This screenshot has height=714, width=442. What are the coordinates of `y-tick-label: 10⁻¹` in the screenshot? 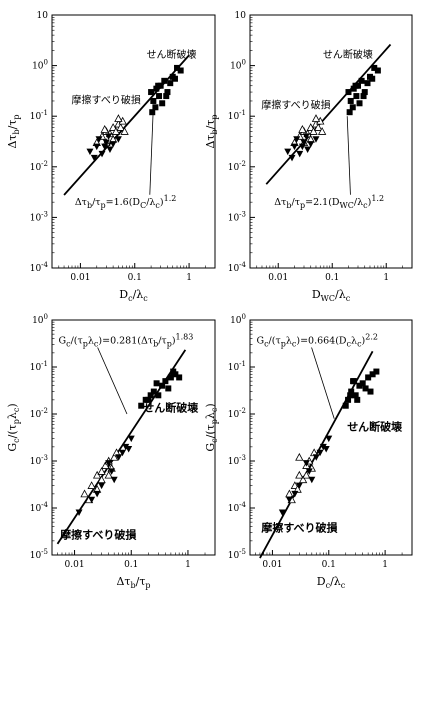 It's located at (39, 115).